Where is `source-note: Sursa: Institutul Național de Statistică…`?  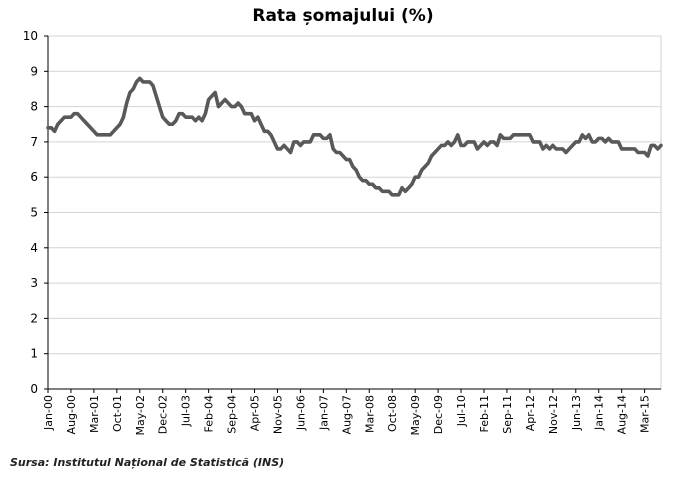
source-note: Sursa: Institutul Național de Statistică… is located at coordinates (147, 462).